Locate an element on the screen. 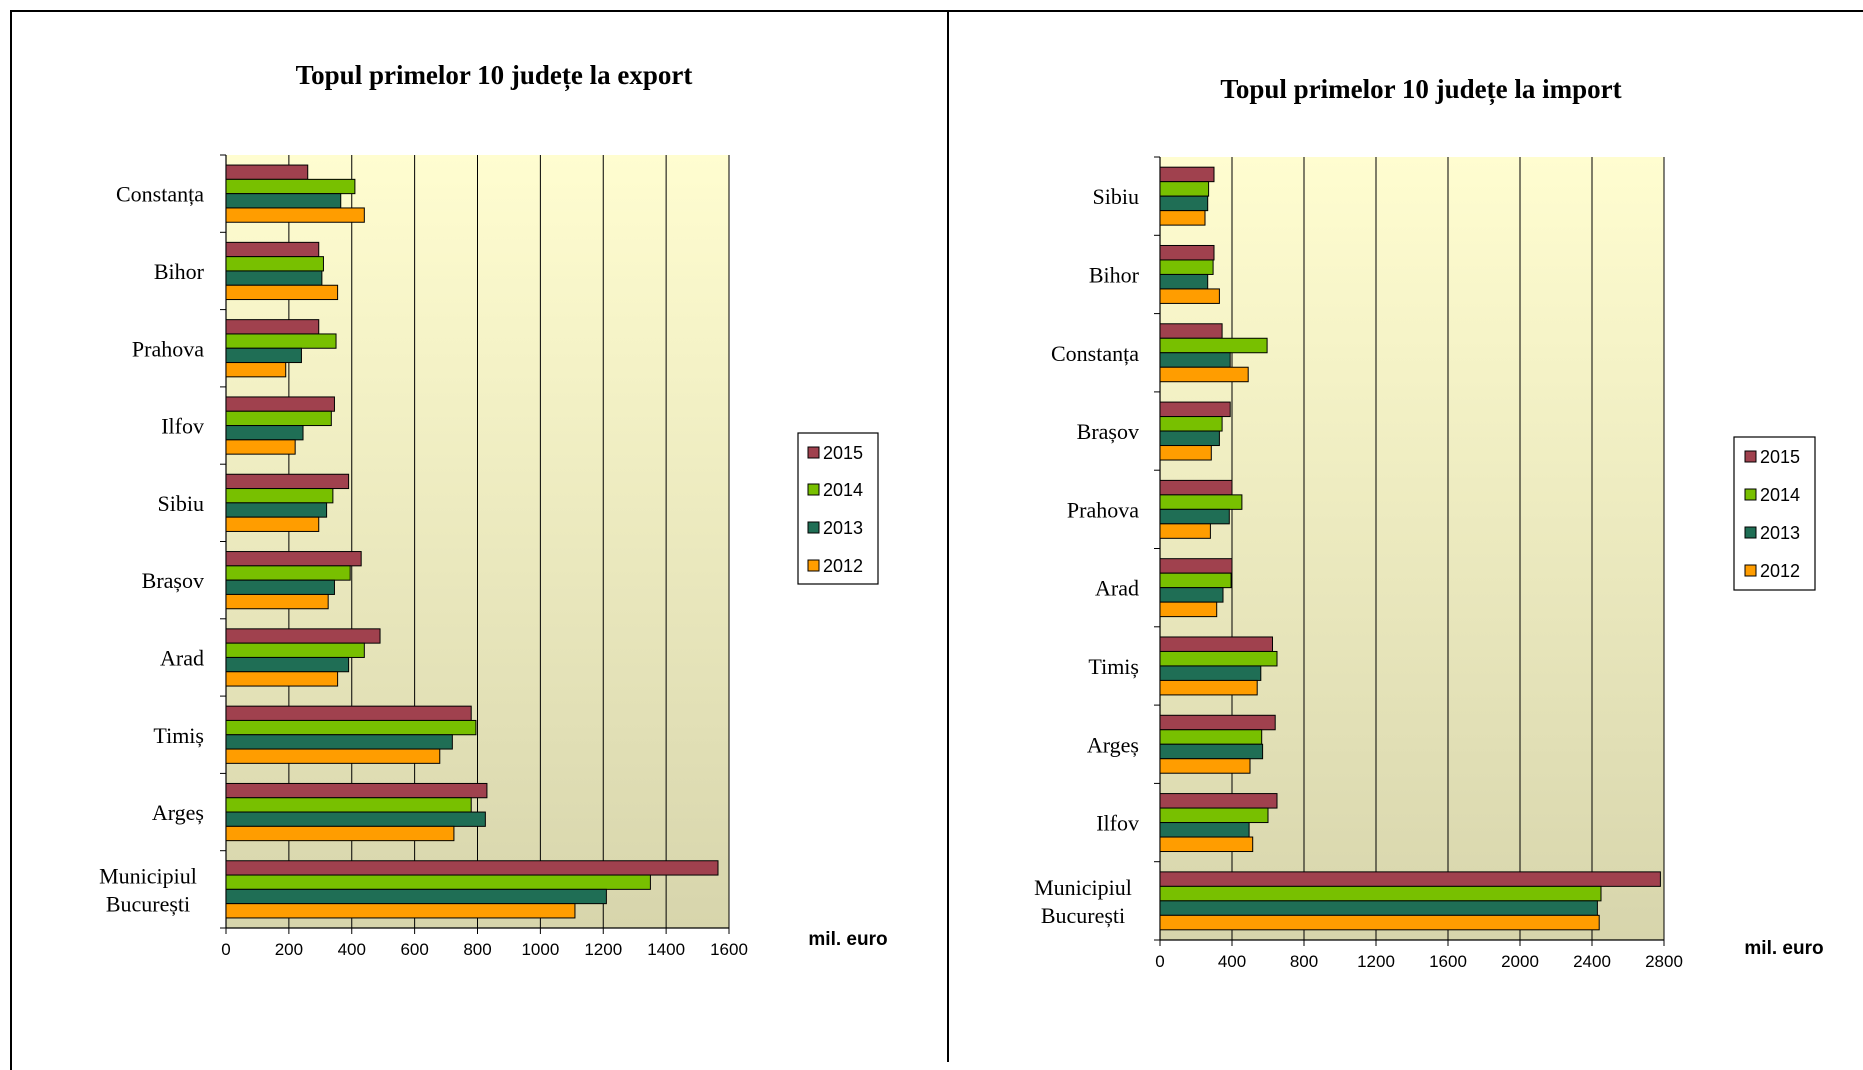 Image resolution: width=1863 pixels, height=1070 pixels. x-tick-label: 1200 is located at coordinates (603, 949).